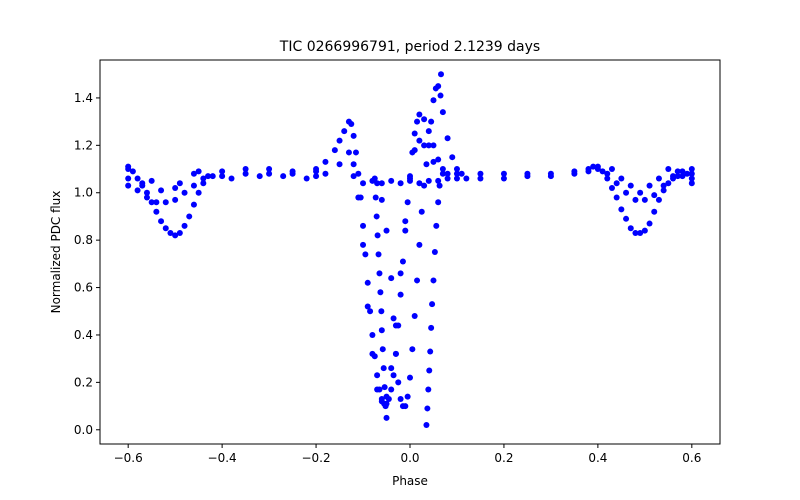 The height and width of the screenshot is (500, 800). I want to click on y-tick-label: 0.0, so click(83, 430).